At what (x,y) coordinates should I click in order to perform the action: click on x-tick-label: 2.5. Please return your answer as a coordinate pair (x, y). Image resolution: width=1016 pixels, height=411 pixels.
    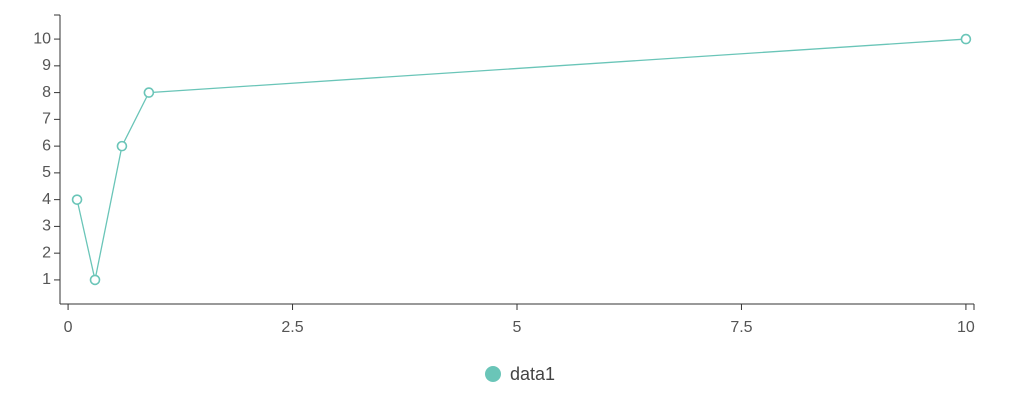
    Looking at the image, I should click on (292, 327).